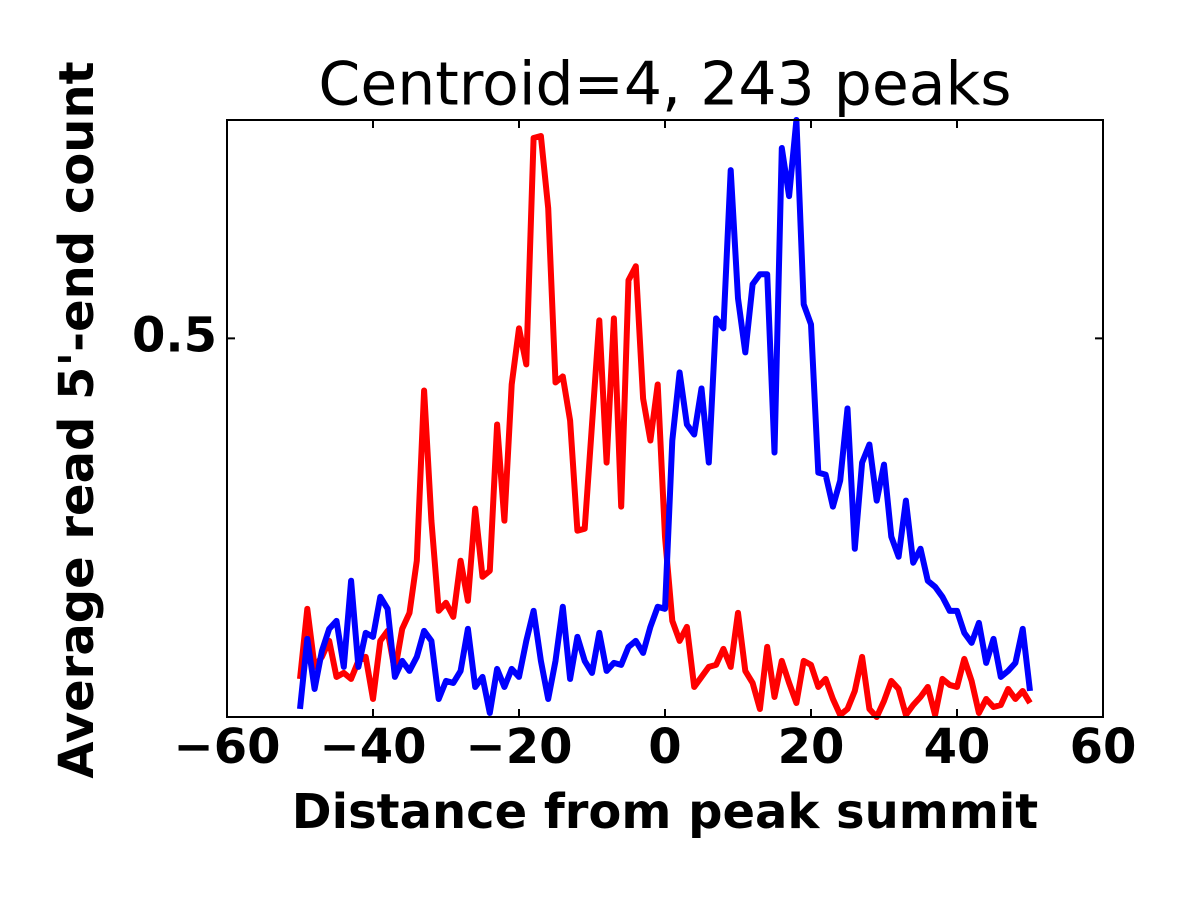  Describe the element at coordinates (226, 747) in the screenshot. I see `x-tick-label: −60` at that location.